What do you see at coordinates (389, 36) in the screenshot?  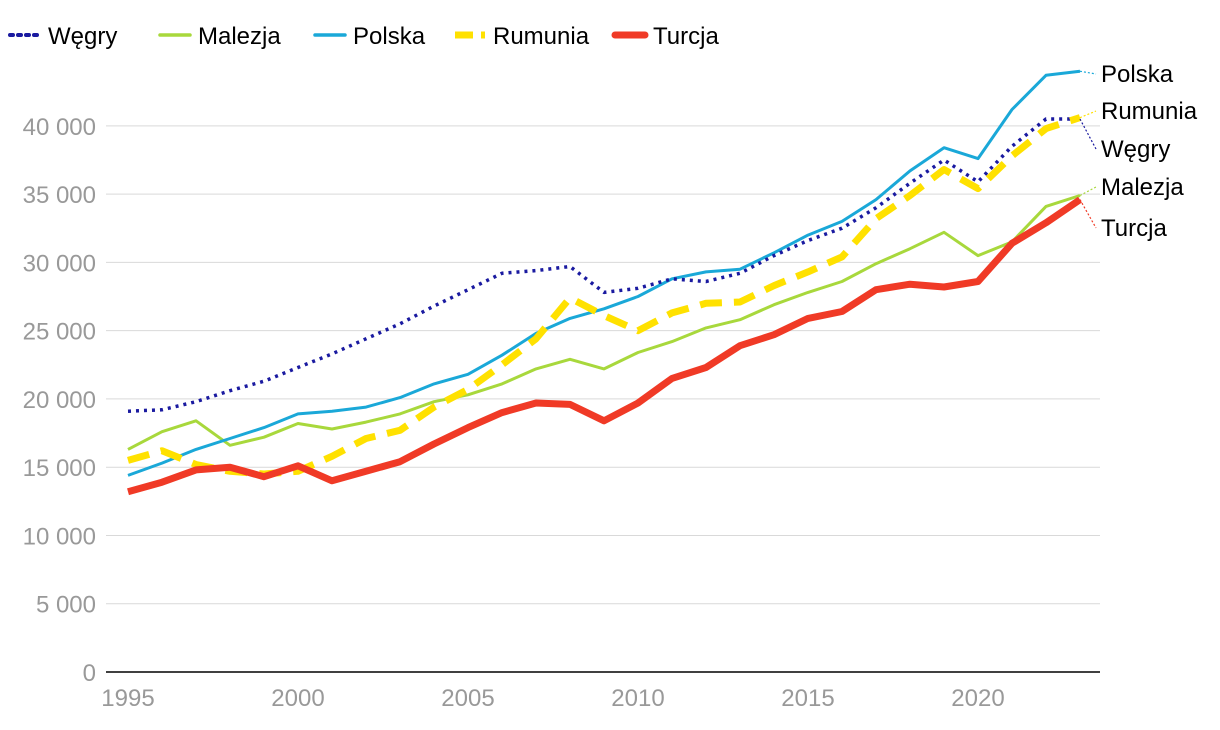 I see `legend-label: Polska` at bounding box center [389, 36].